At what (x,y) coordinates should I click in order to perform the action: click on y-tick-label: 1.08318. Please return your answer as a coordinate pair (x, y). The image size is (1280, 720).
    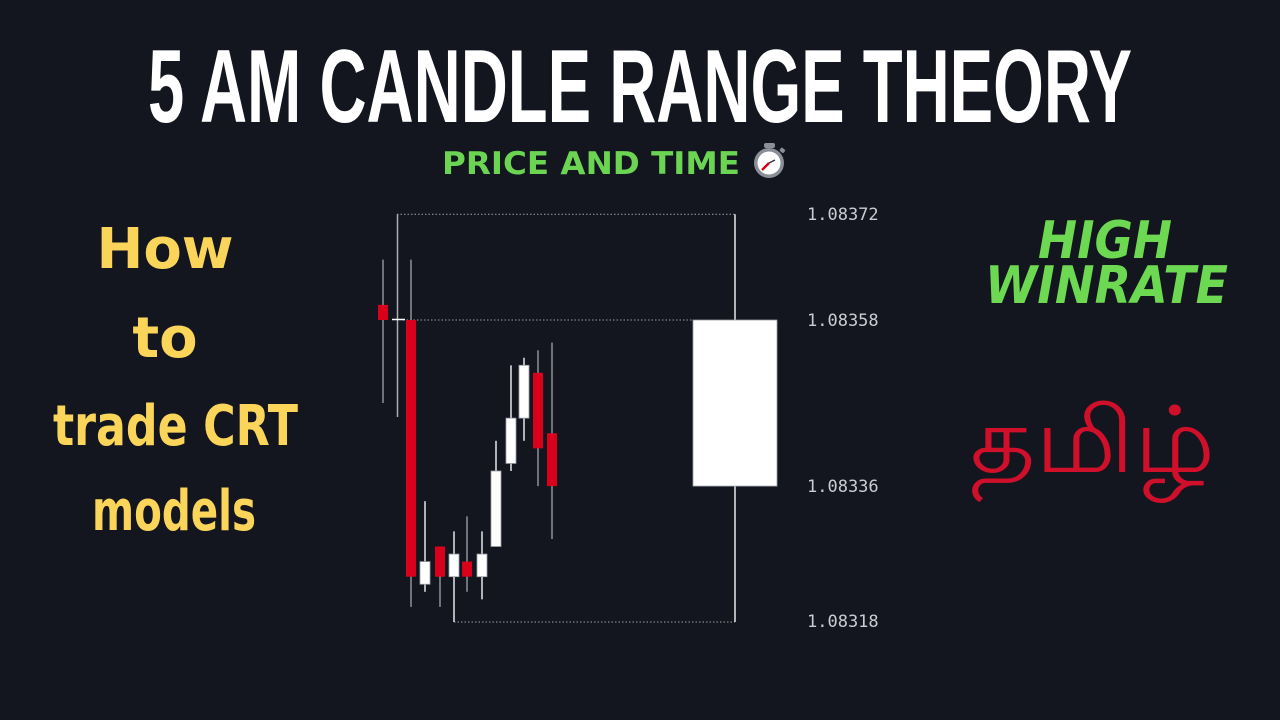
    Looking at the image, I should click on (843, 622).